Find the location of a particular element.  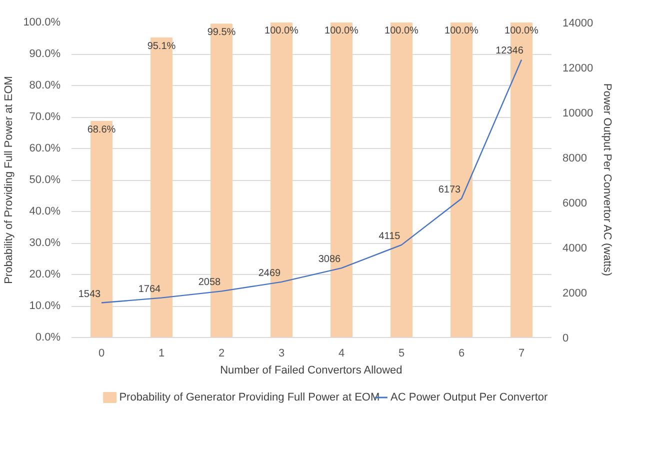

x-axis-title: Number of Failed Convertors Allowed is located at coordinates (311, 370).